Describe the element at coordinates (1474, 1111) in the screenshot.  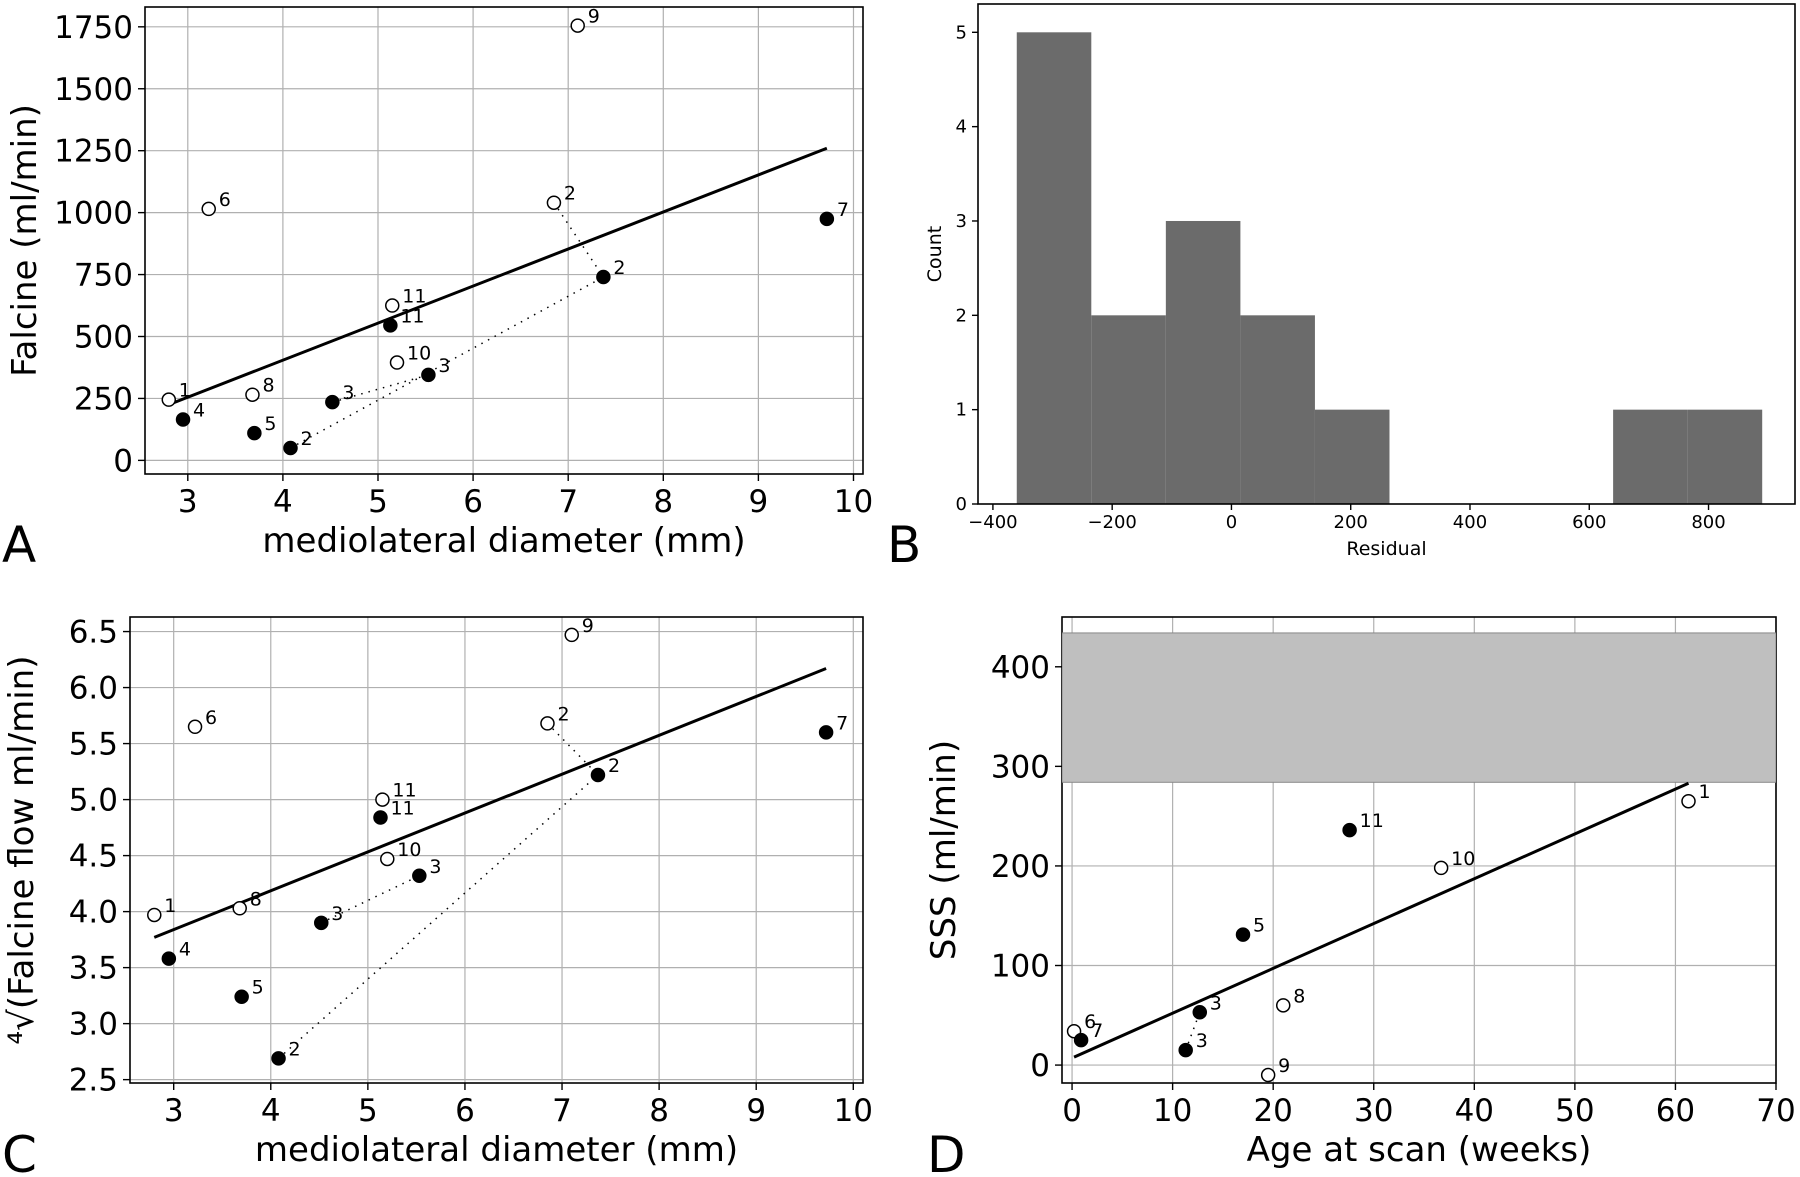
I see `x-tick-label: 40` at that location.